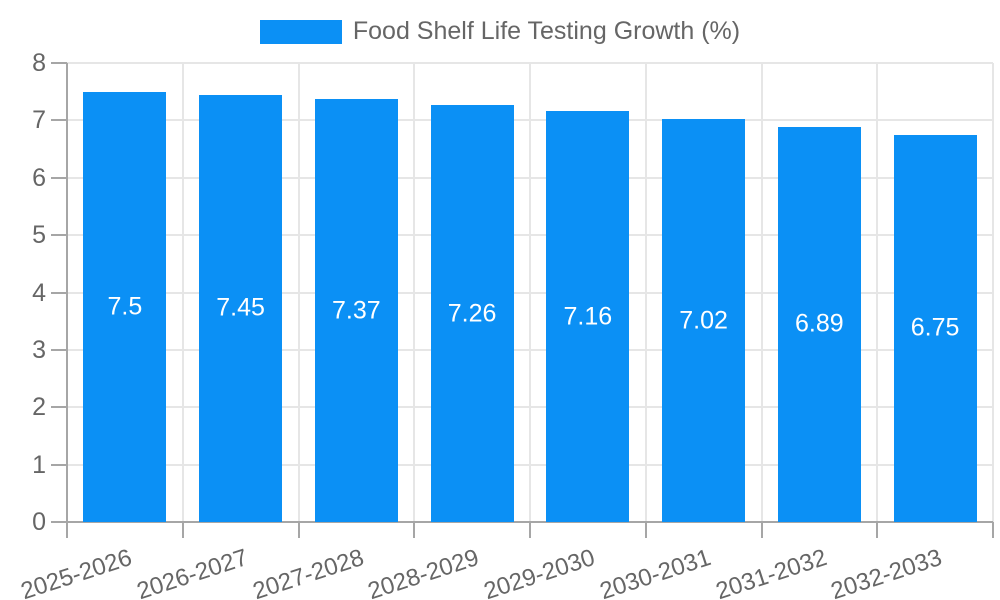 The image size is (1000, 600). Describe the element at coordinates (39, 235) in the screenshot. I see `y-tick-label: 5` at that location.